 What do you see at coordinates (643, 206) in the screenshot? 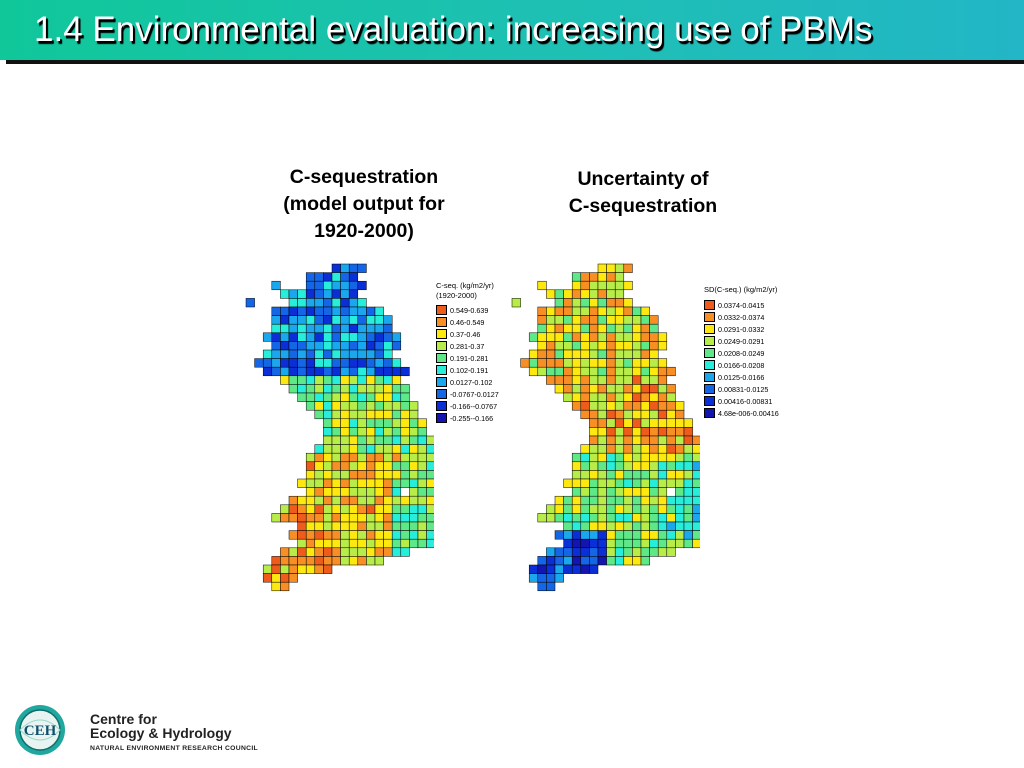
I see `caption-line: C-sequestration` at bounding box center [643, 206].